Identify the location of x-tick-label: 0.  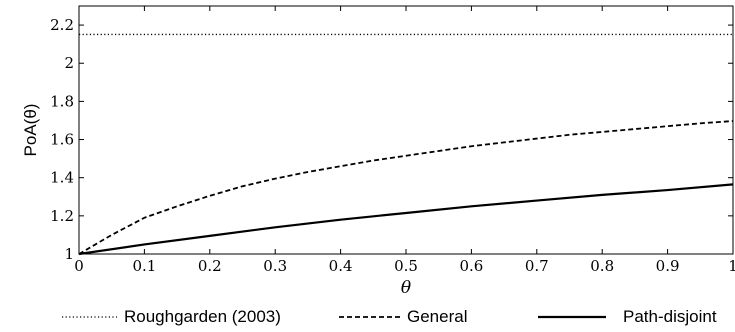
(79, 266).